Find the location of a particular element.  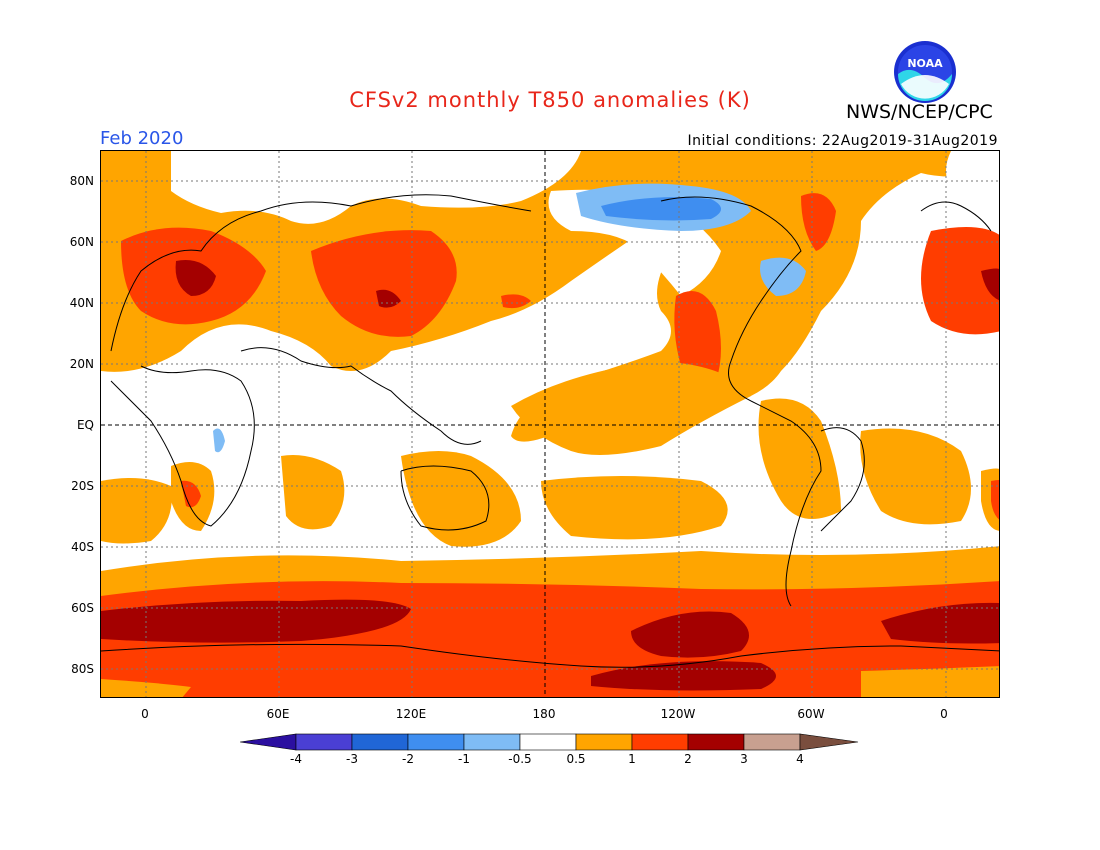

lat-label: 20N is located at coordinates (81, 364).